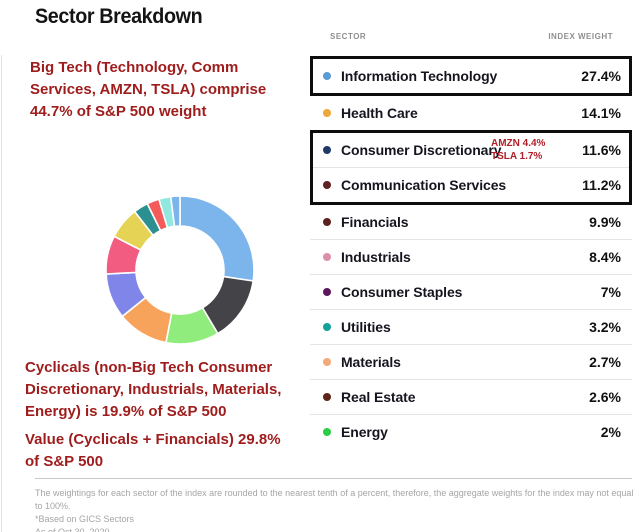  I want to click on index-weight-value: 2.6%, so click(605, 397).